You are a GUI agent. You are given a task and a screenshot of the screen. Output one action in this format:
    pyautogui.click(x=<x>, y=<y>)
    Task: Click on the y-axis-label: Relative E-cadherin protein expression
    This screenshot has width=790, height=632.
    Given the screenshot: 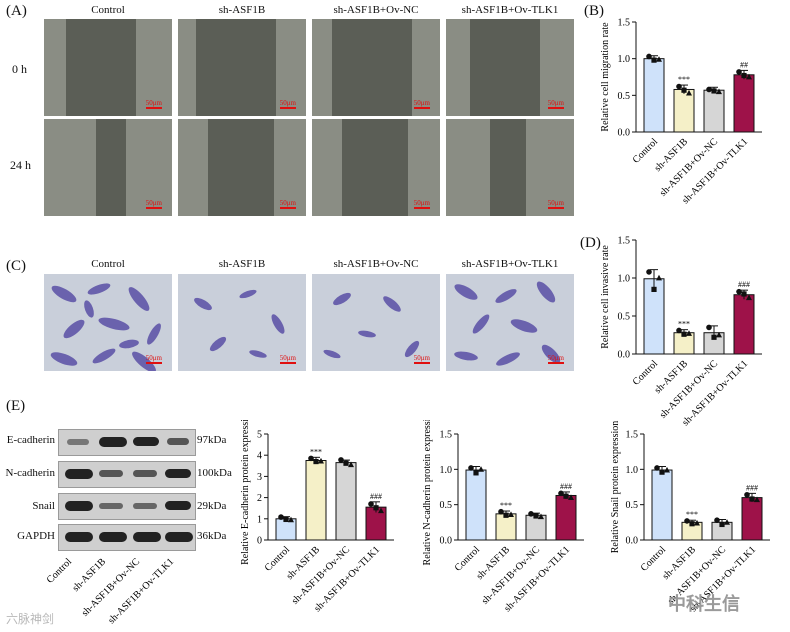 What is the action you would take?
    pyautogui.click(x=245, y=492)
    